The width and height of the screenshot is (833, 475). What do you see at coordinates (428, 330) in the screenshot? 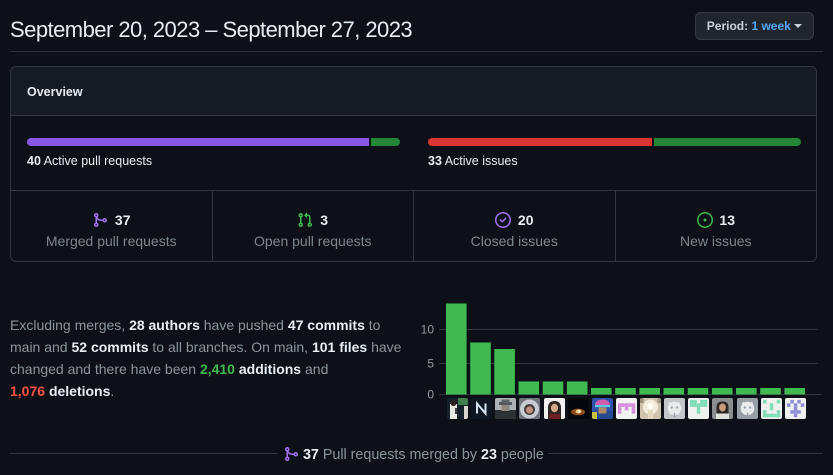
I see `svg-text: 10` at bounding box center [428, 330].